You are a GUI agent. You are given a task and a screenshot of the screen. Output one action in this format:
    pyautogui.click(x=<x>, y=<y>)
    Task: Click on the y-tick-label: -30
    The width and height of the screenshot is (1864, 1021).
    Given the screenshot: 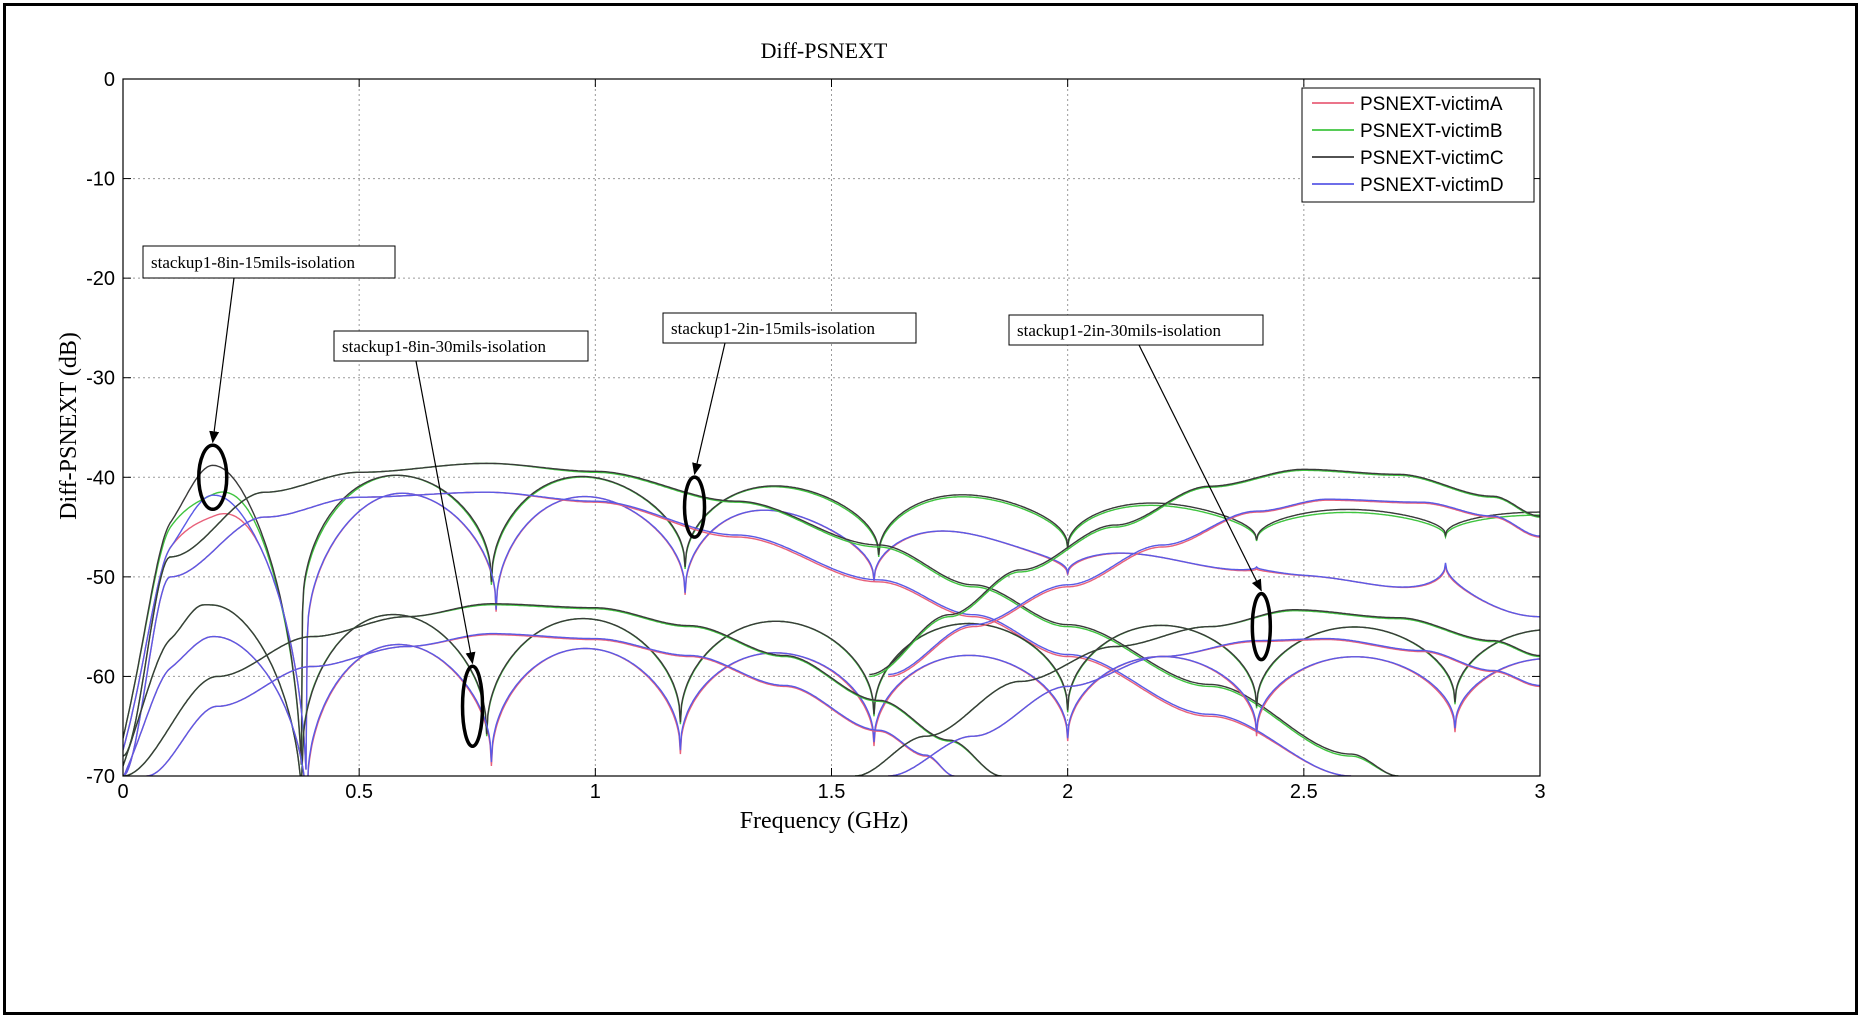 What is the action you would take?
    pyautogui.click(x=100, y=379)
    